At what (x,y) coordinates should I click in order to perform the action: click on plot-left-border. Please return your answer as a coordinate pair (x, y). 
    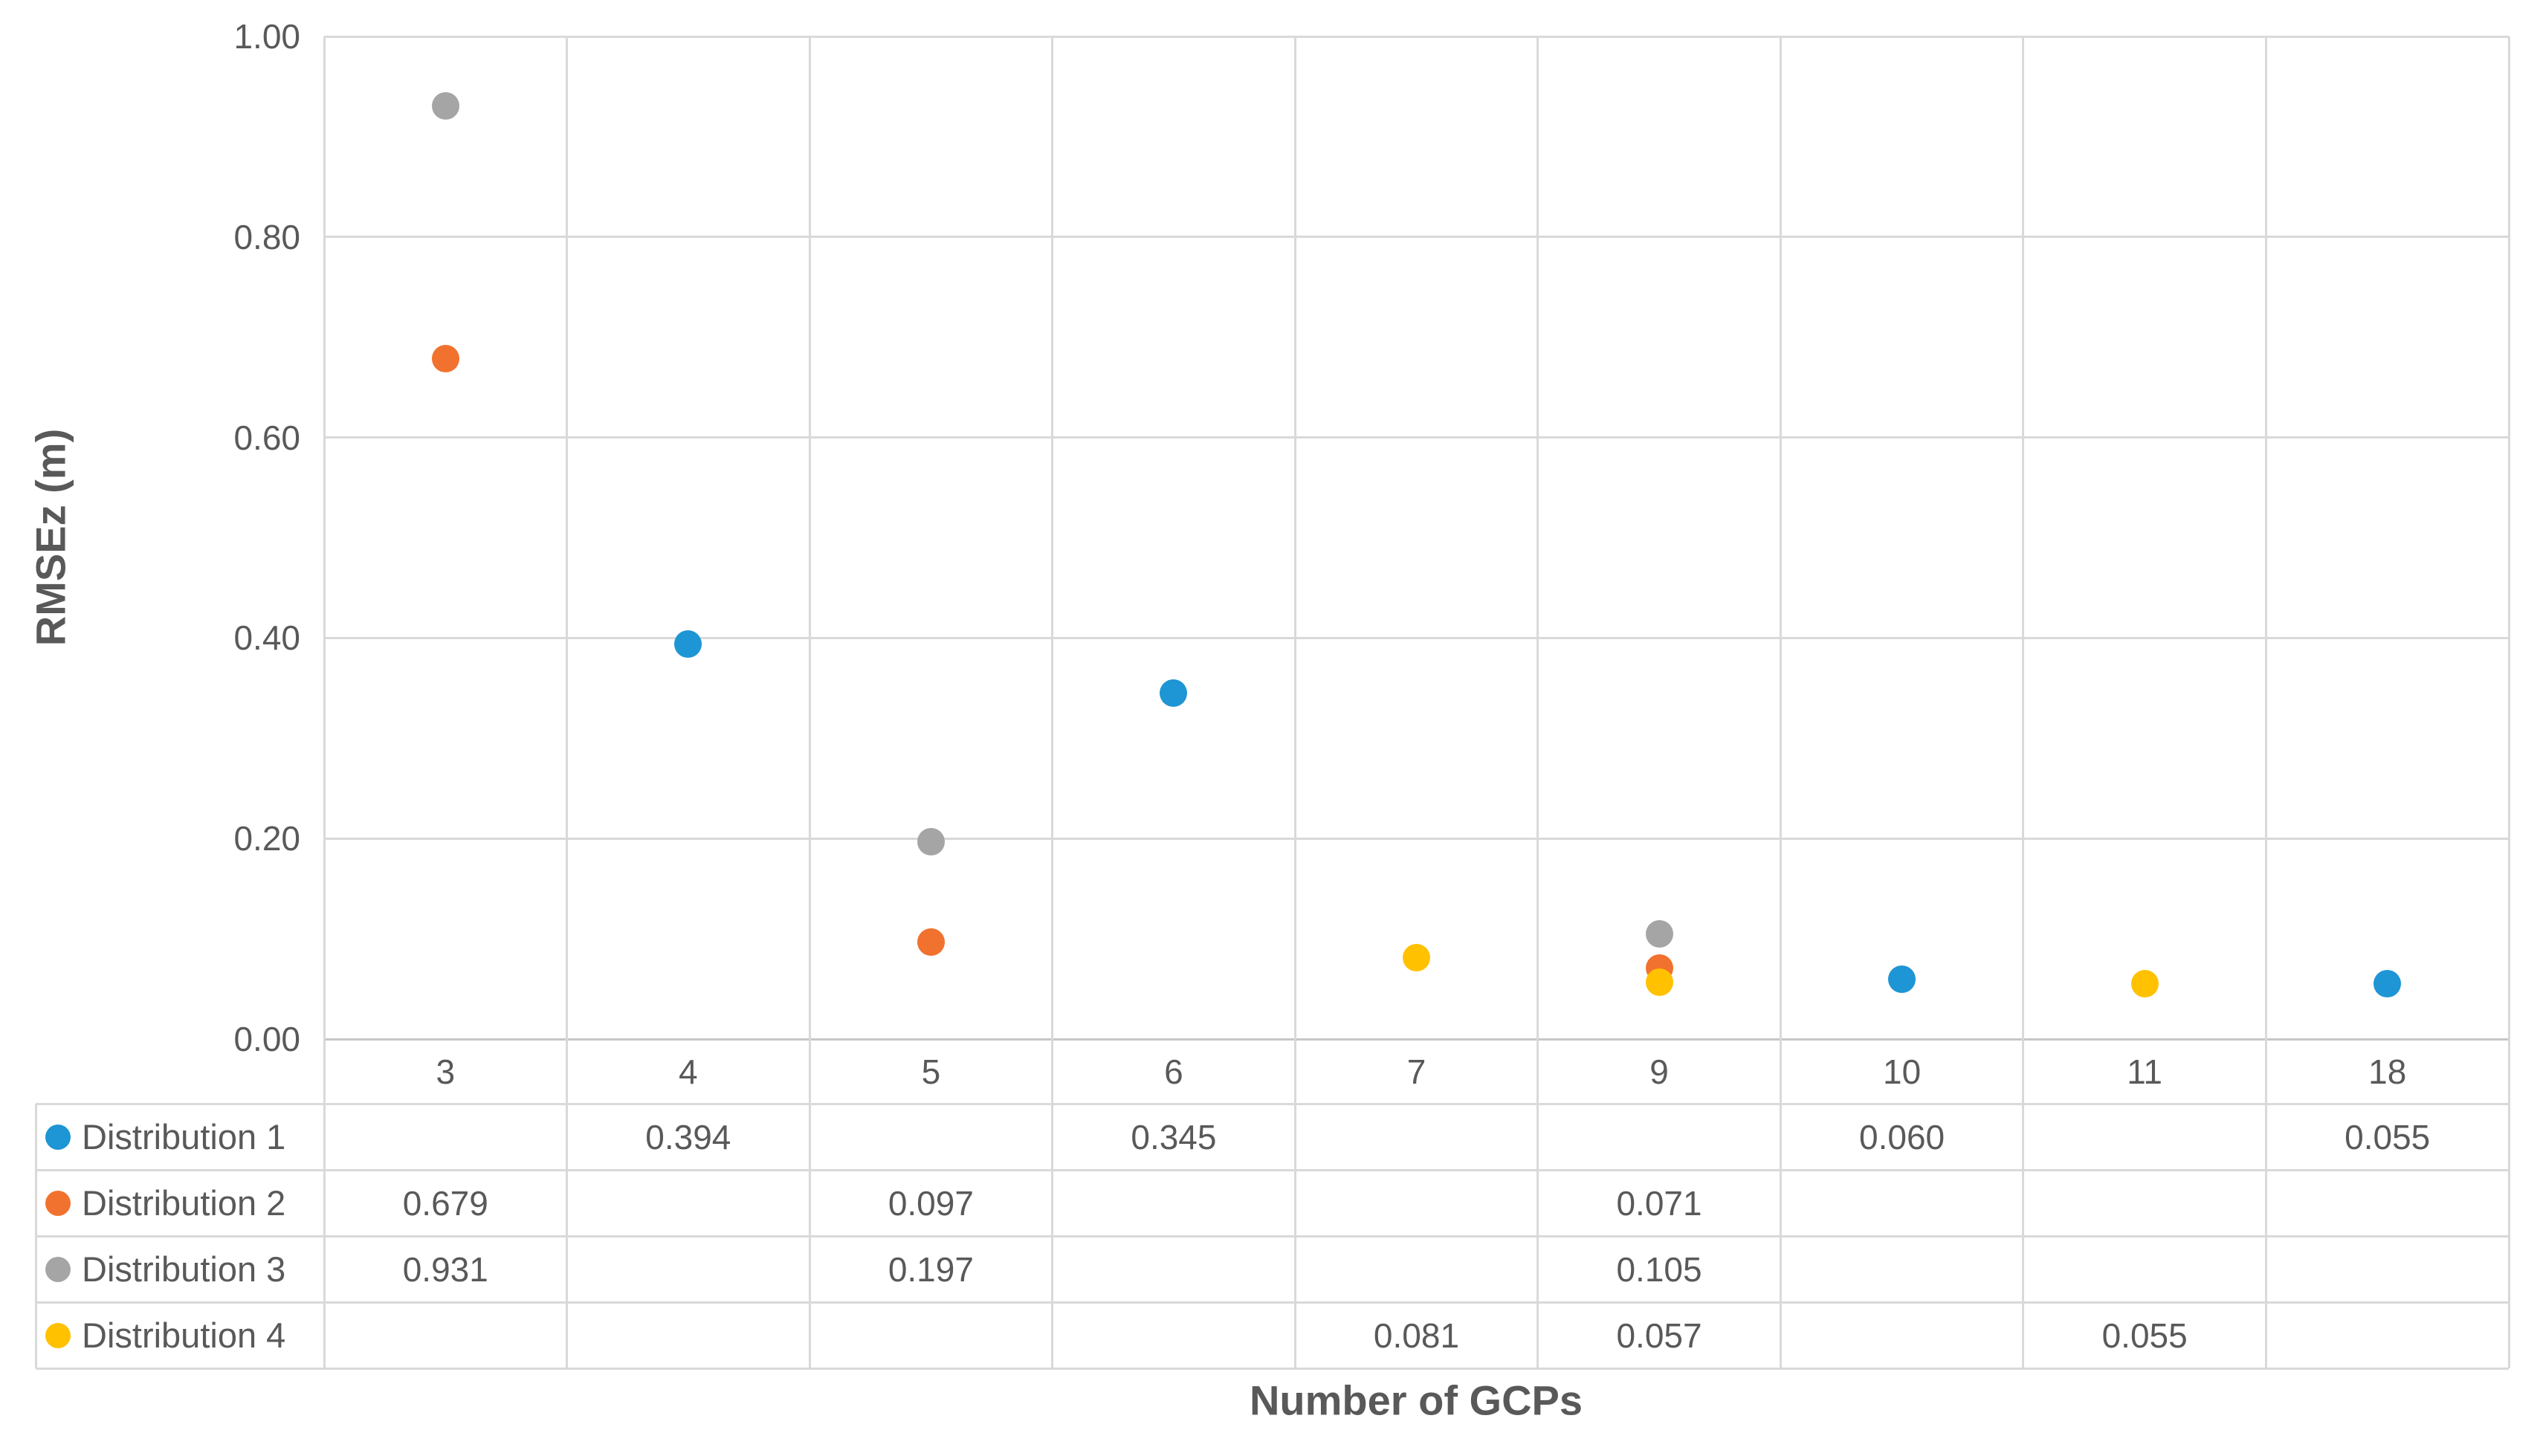
    Looking at the image, I should click on (324, 702).